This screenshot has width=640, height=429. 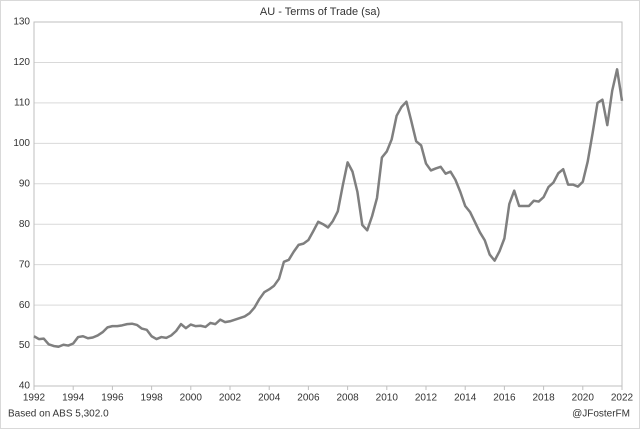 I want to click on y-tick-label: 80, so click(x=25, y=224).